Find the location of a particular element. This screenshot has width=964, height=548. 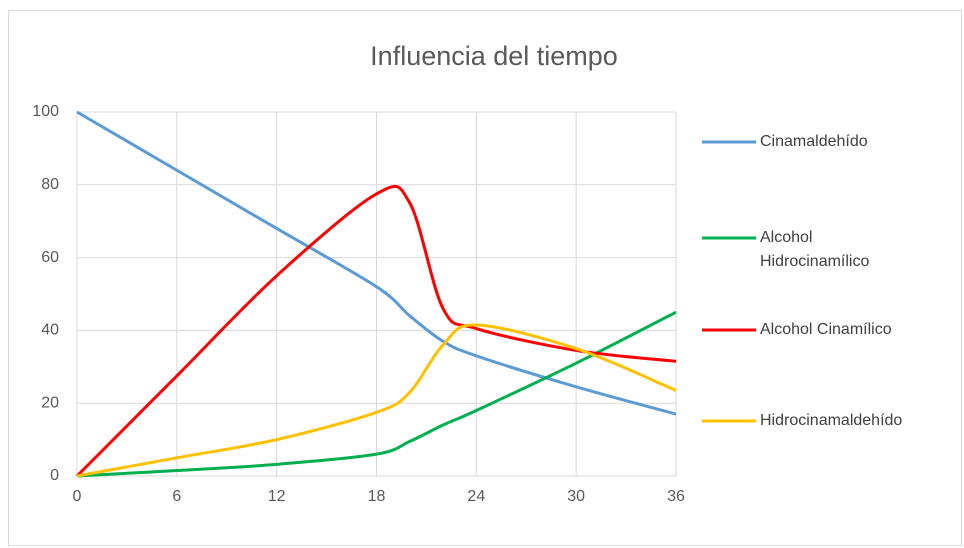

x-tick-label: 24 is located at coordinates (476, 496).